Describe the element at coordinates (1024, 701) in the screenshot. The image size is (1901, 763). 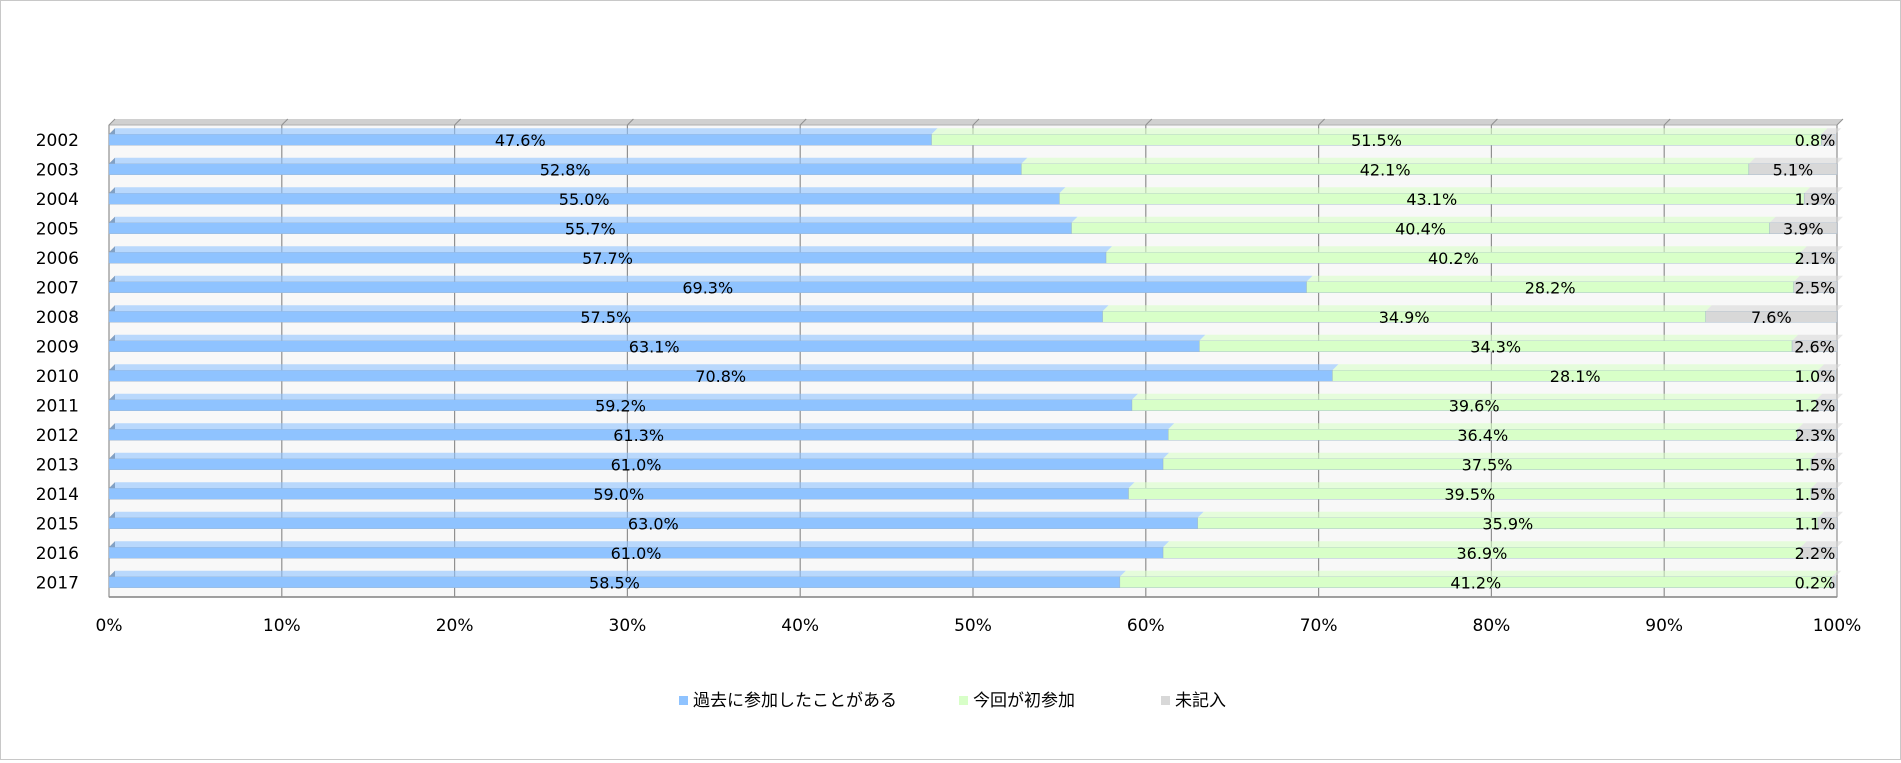
I see `legend-label: 今回が初参加` at that location.